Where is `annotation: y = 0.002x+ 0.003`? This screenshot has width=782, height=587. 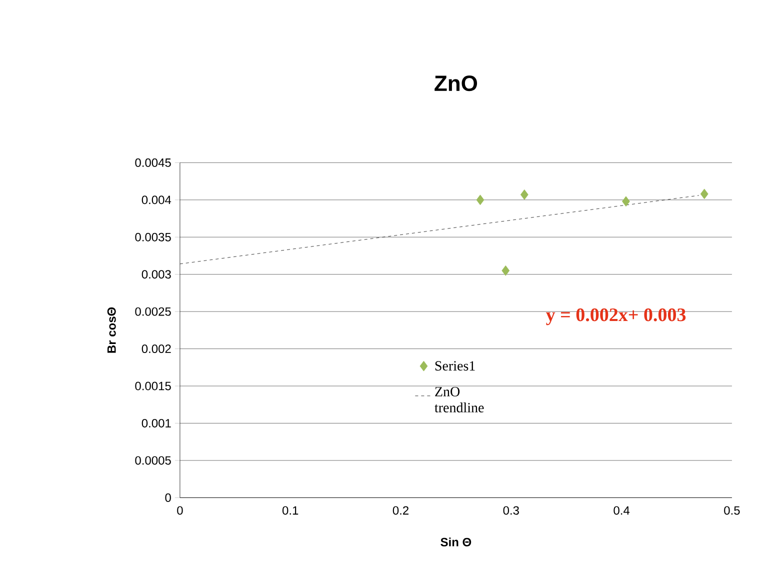 annotation: y = 0.002x+ 0.003 is located at coordinates (616, 317).